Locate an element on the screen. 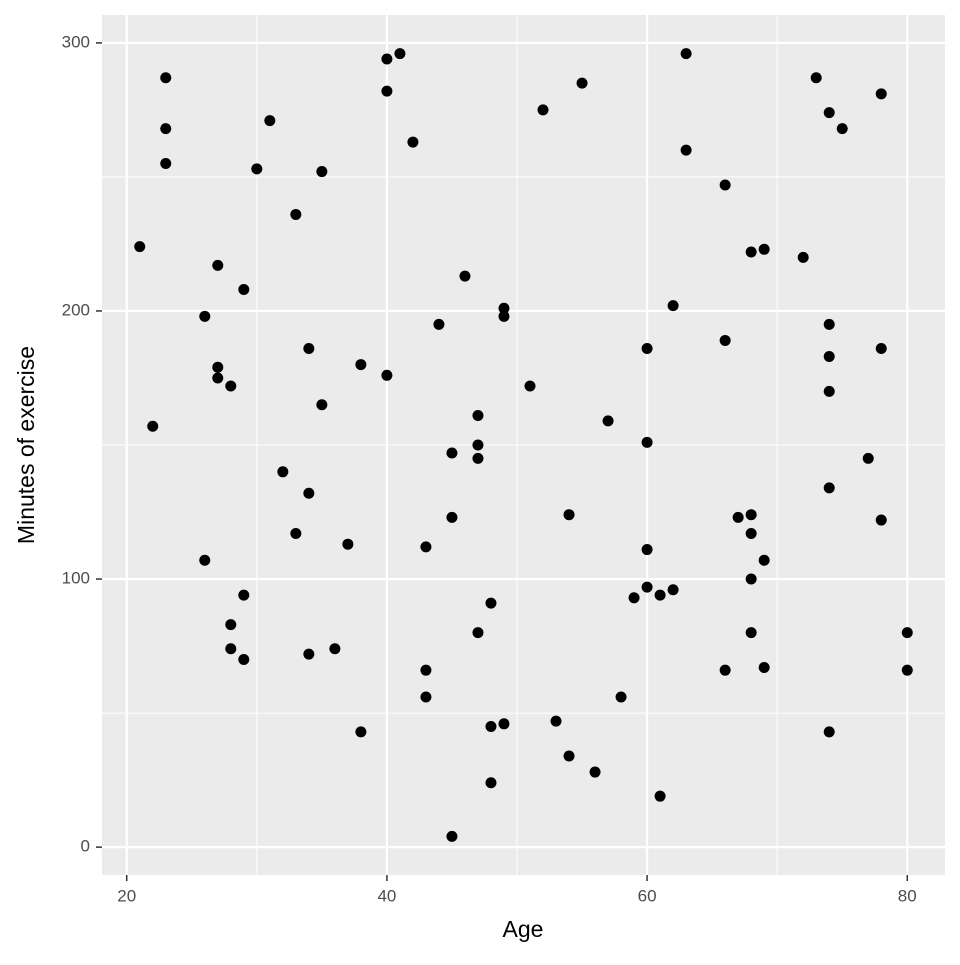 The height and width of the screenshot is (965, 960). x-tick-label: 40 is located at coordinates (386, 895).